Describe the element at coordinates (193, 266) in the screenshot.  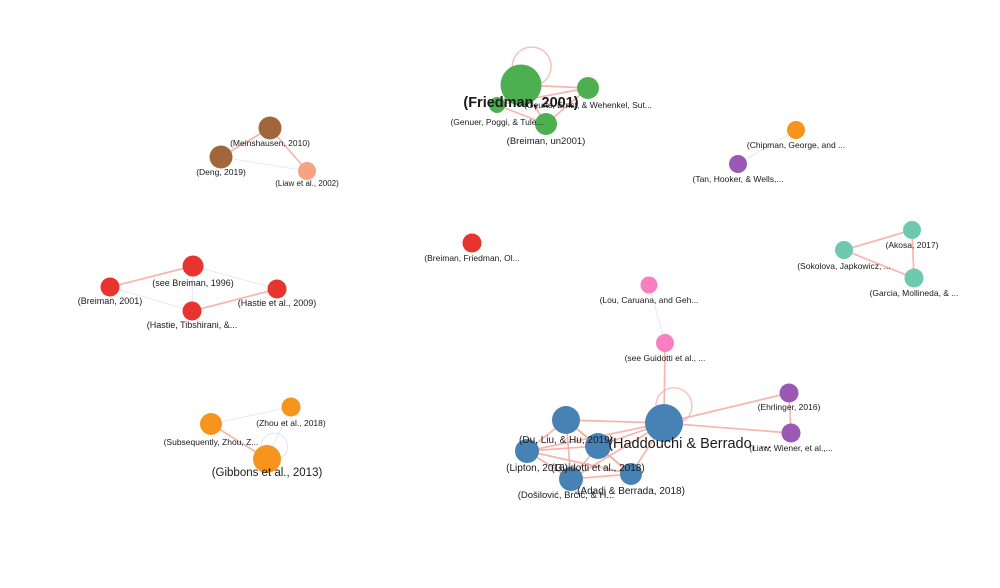
I see `graph-node-seebreiman1996` at that location.